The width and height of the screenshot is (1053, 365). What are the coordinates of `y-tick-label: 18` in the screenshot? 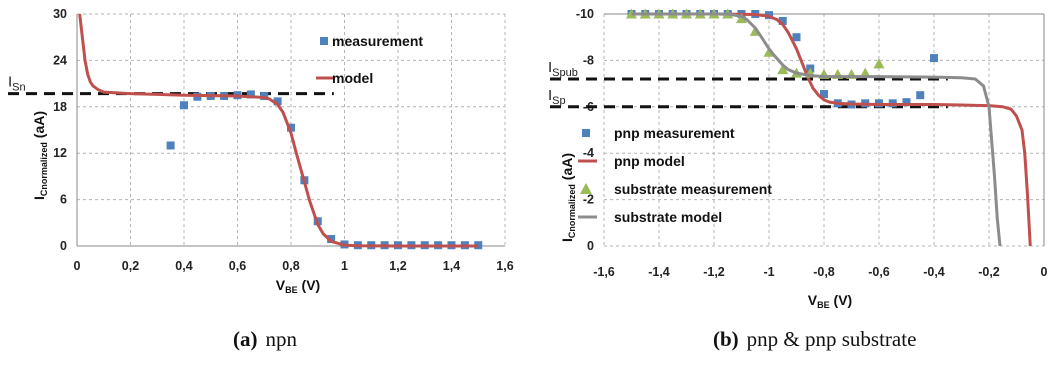 It's located at (60, 107).